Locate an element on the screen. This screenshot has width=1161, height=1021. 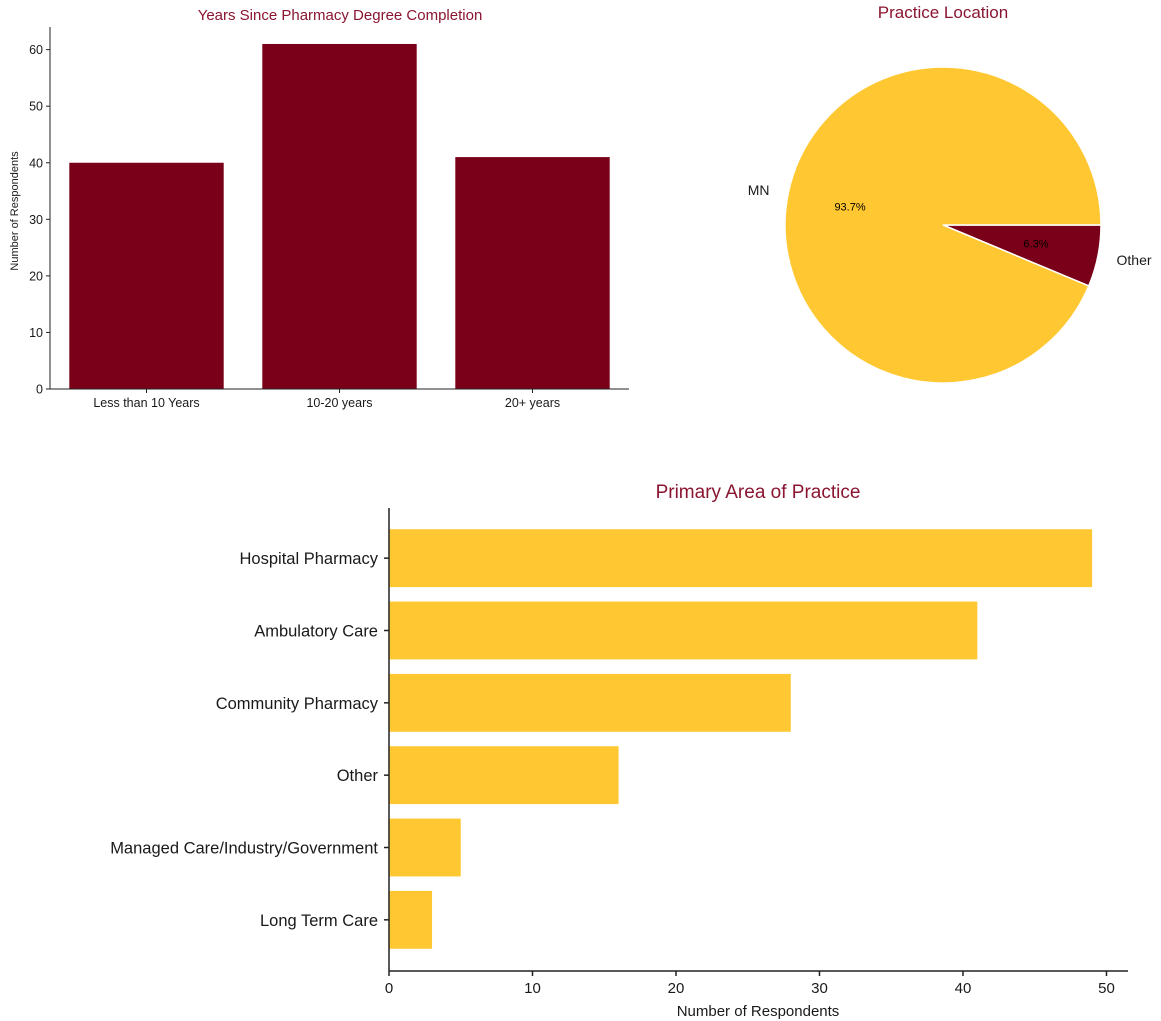
location-pie-label: Other is located at coordinates (1134, 260).